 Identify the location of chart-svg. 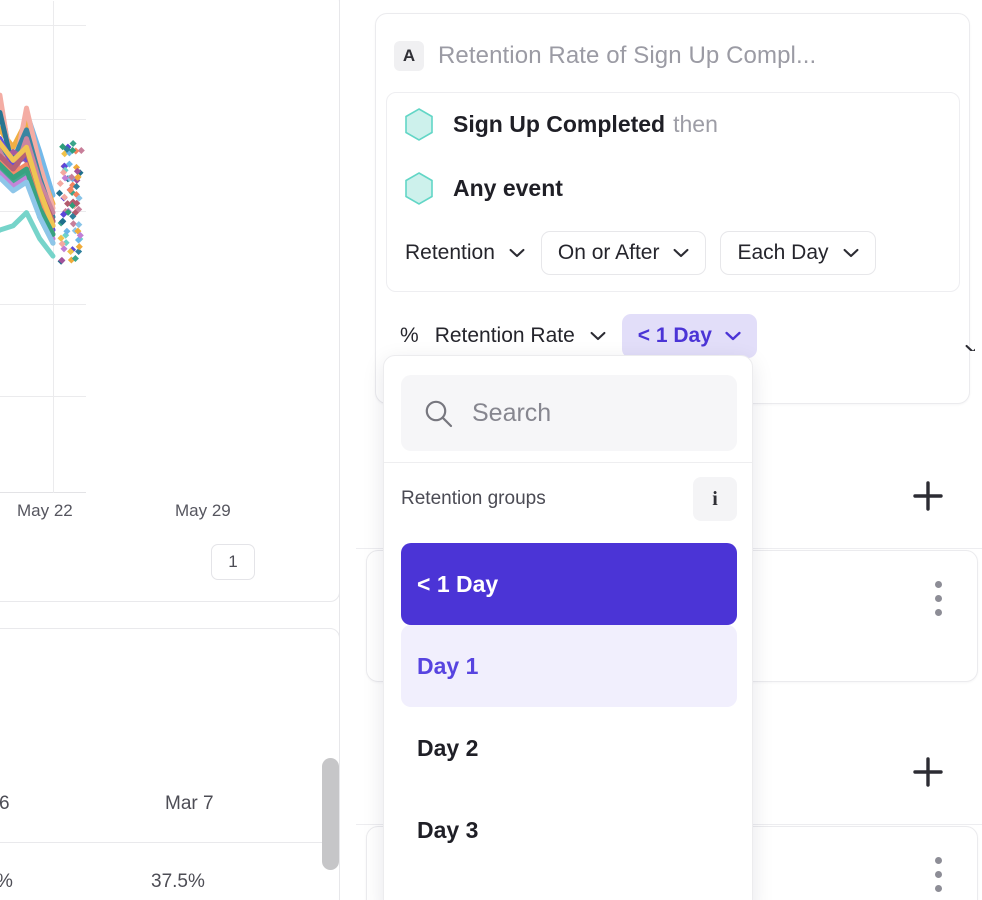
(43, 247).